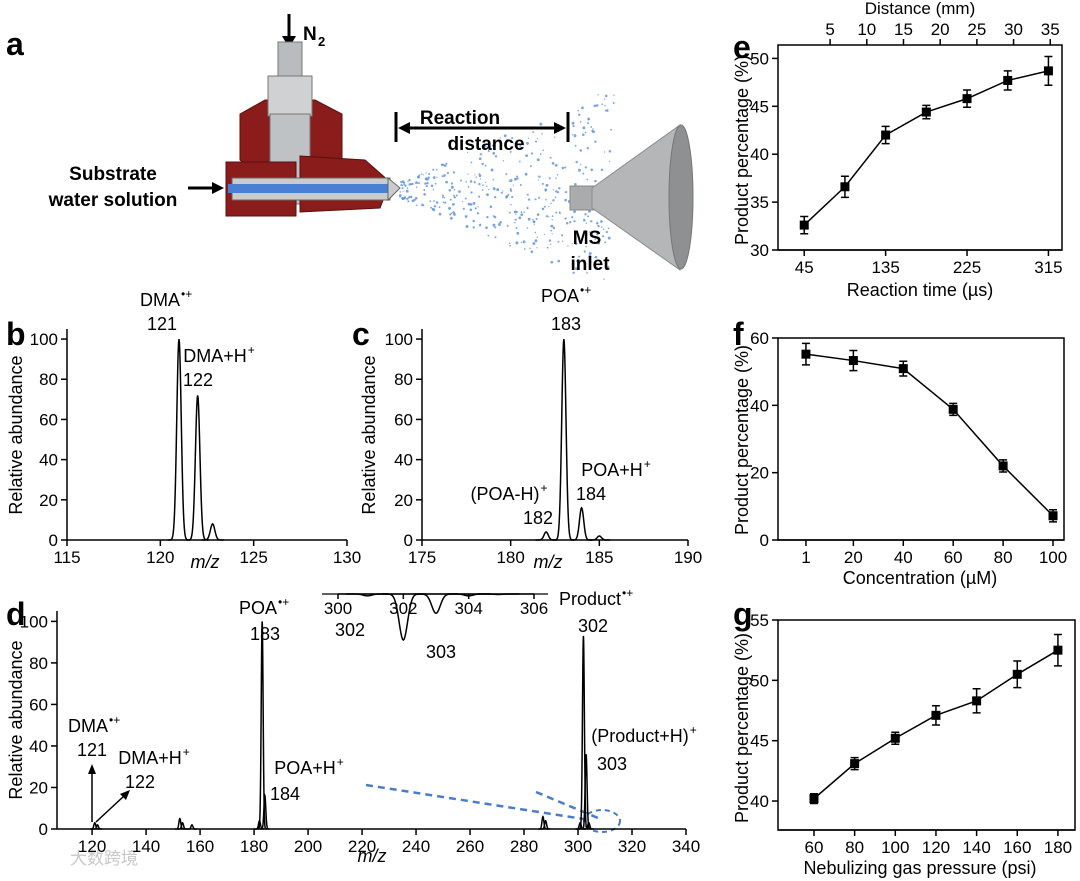 The width and height of the screenshot is (1080, 881). I want to click on inlet-label: water solution, so click(113, 200).